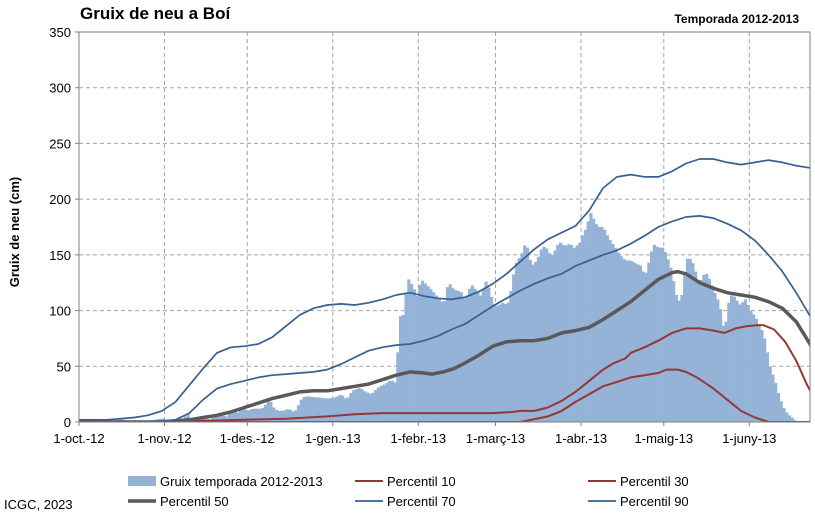  I want to click on y-tick-label: 350, so click(60, 32).